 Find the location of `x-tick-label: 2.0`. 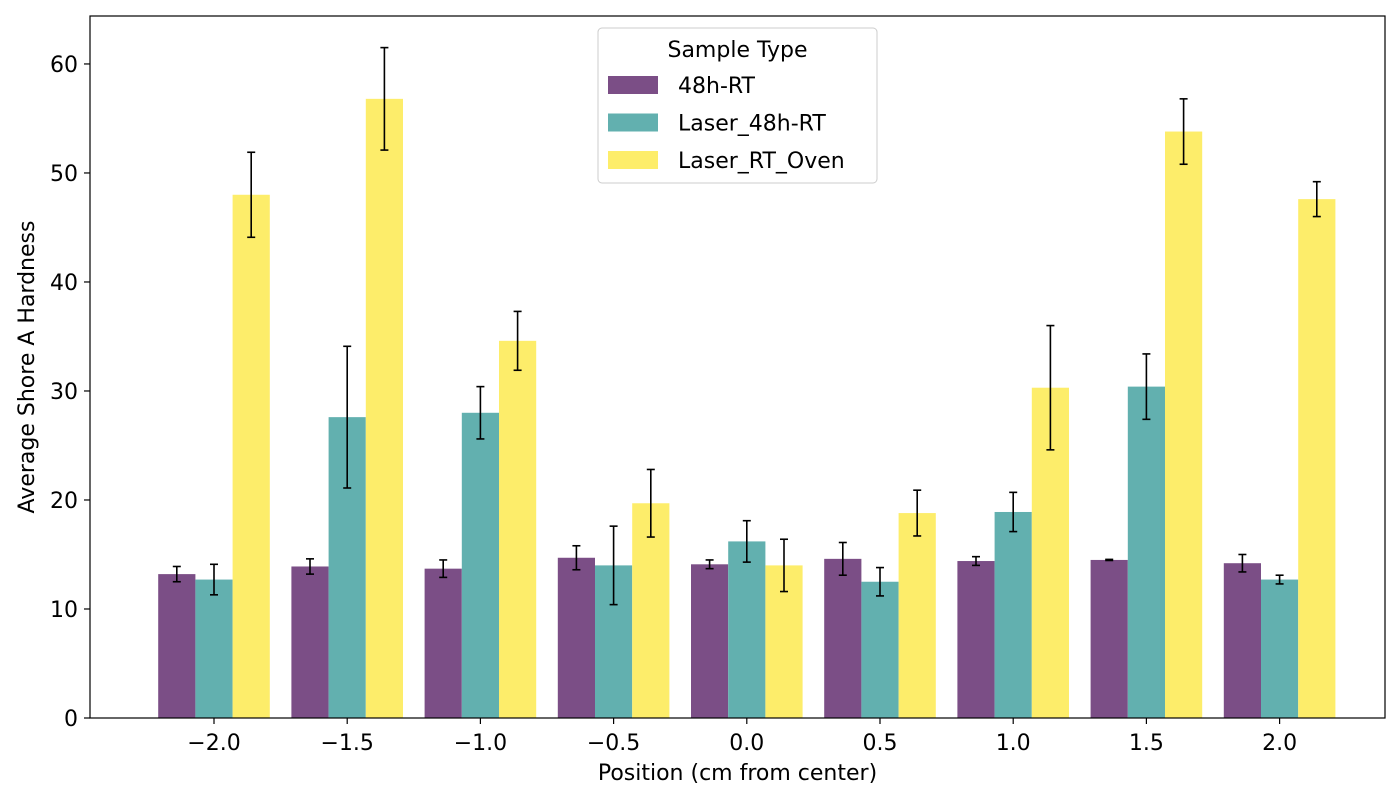

x-tick-label: 2.0 is located at coordinates (1279, 743).